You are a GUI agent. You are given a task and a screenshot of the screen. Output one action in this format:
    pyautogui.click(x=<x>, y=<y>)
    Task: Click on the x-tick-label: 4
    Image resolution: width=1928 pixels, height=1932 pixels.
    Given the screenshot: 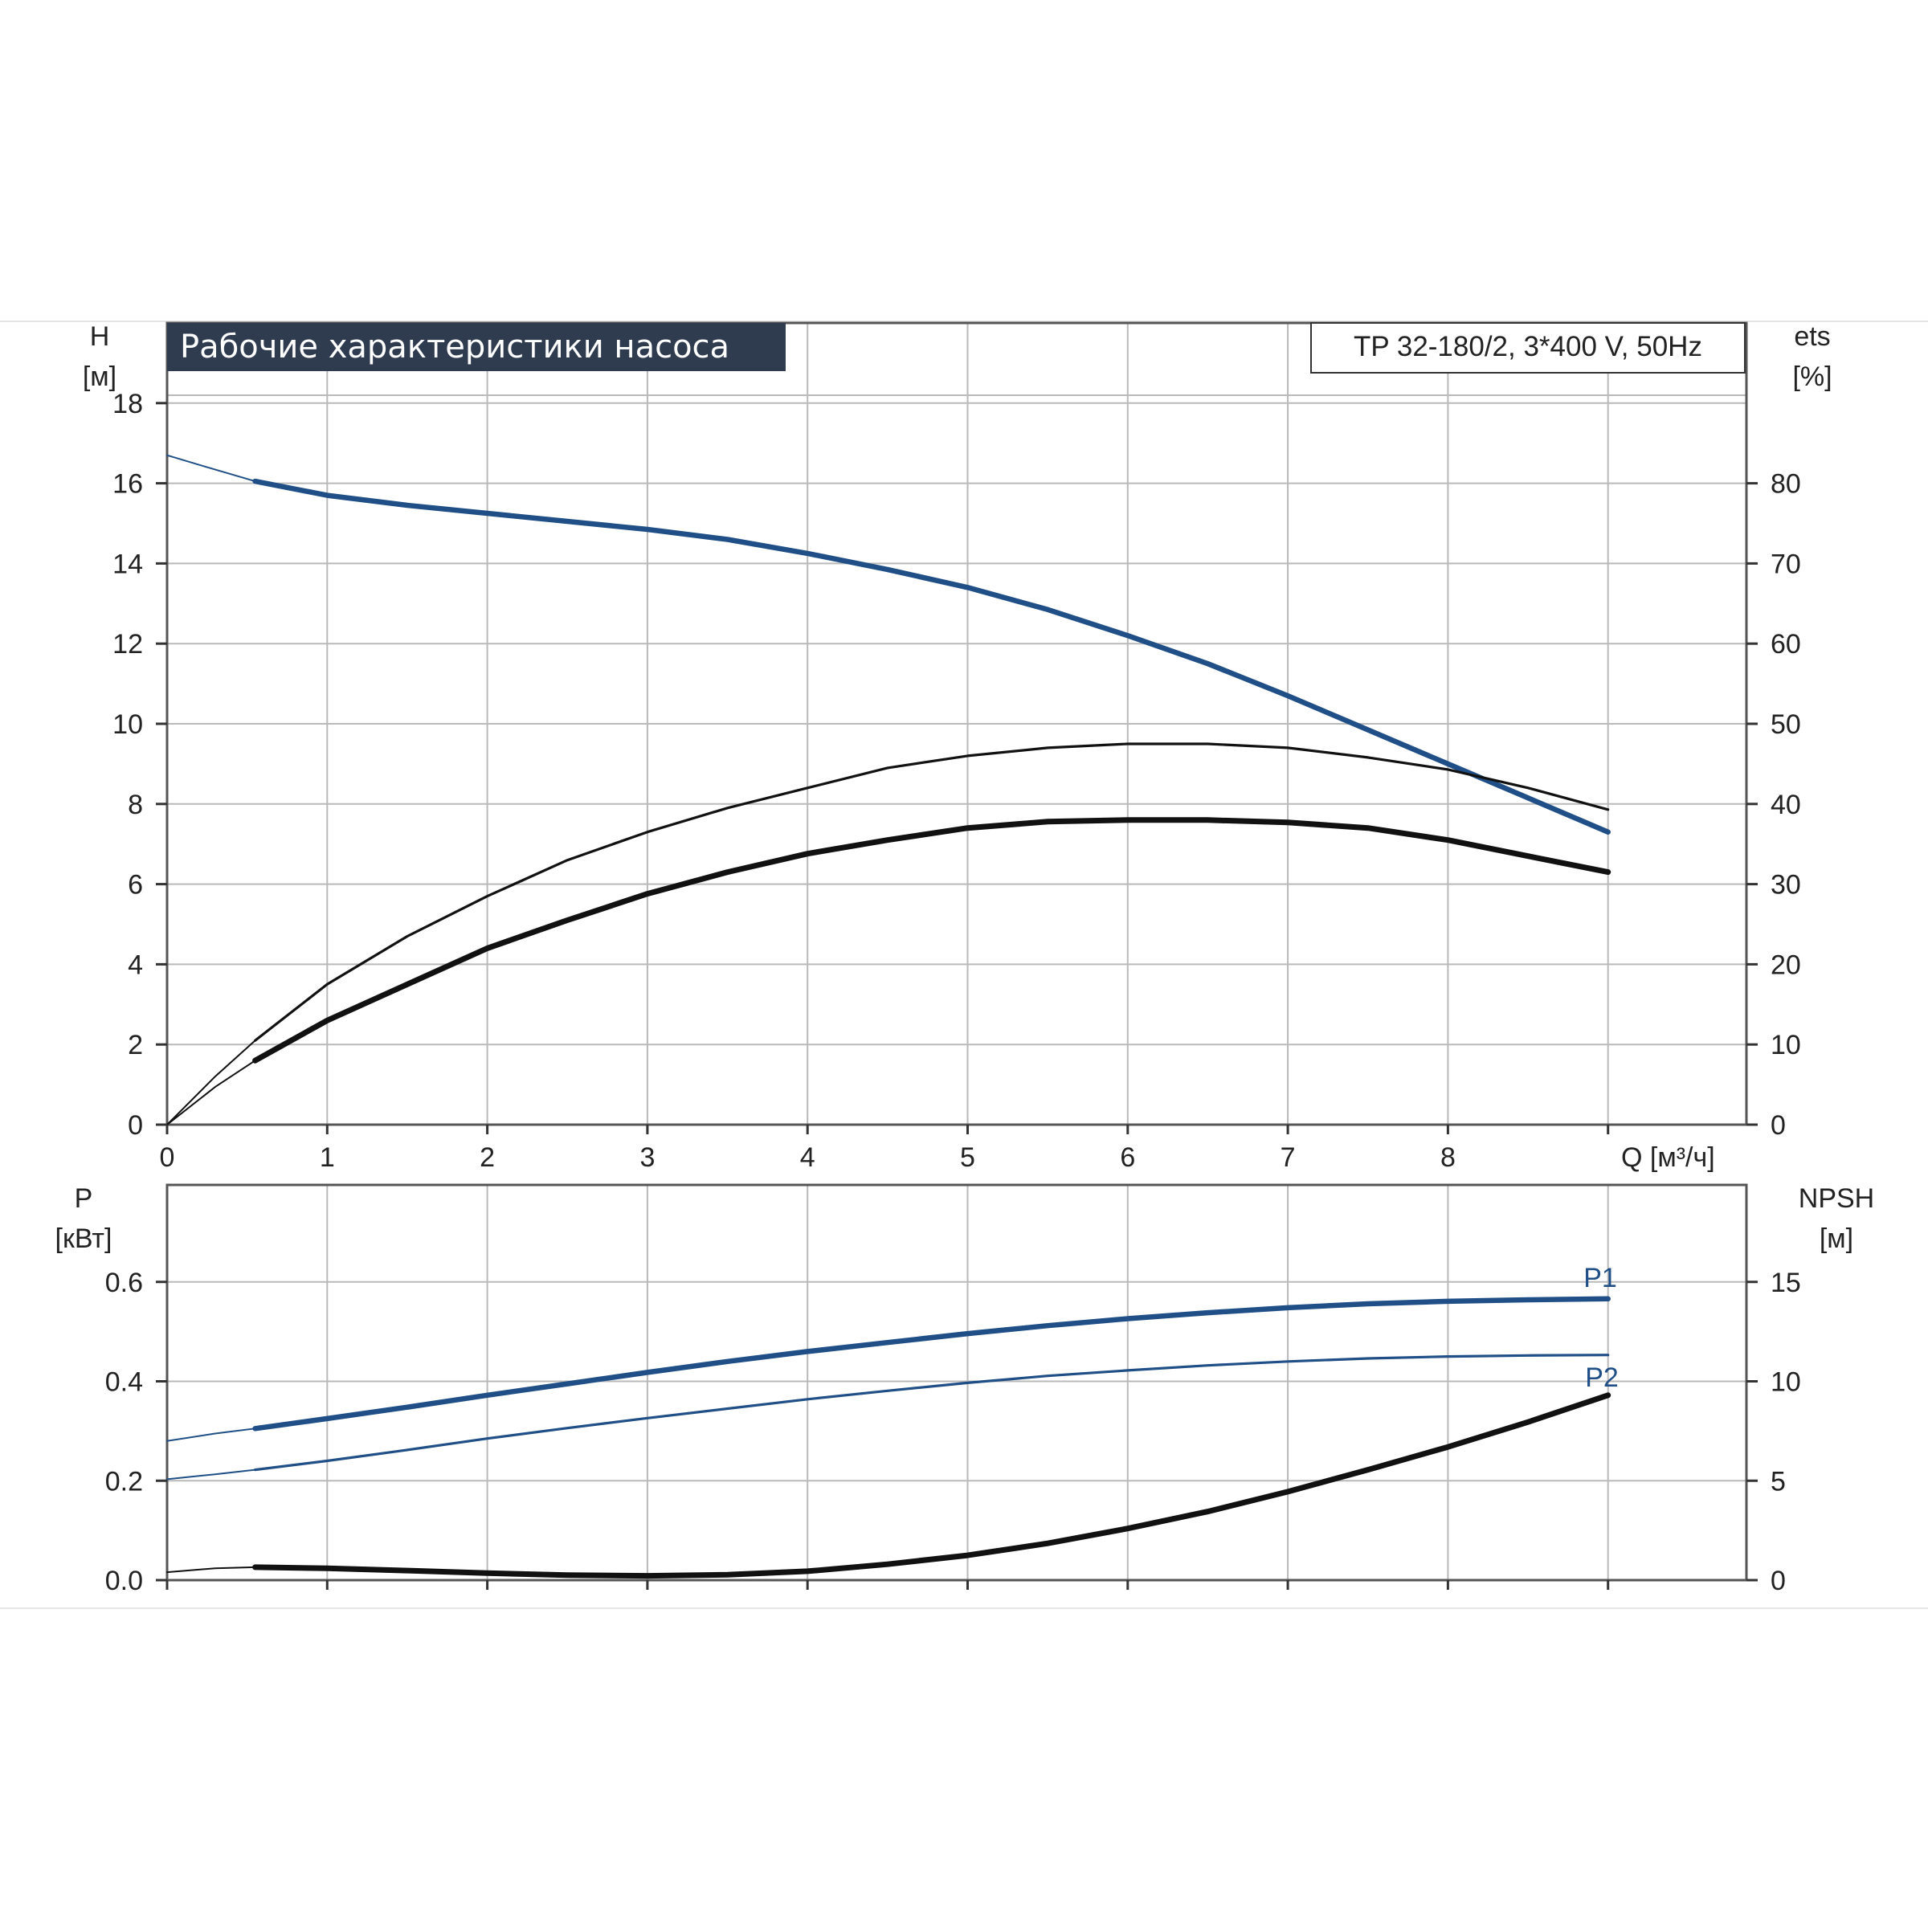 What is the action you would take?
    pyautogui.click(x=807, y=1157)
    